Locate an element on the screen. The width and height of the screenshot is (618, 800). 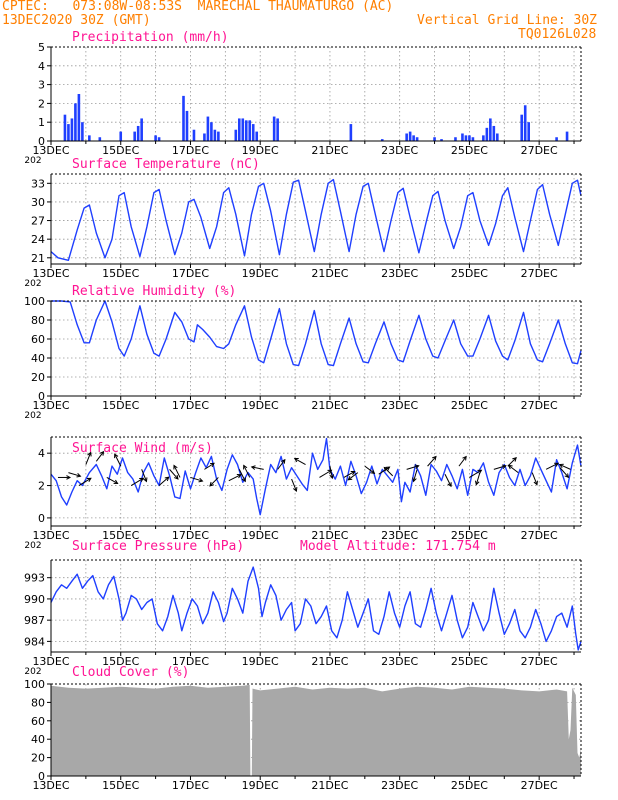
y-tick-label: 21 is located at coordinates (38, 258).